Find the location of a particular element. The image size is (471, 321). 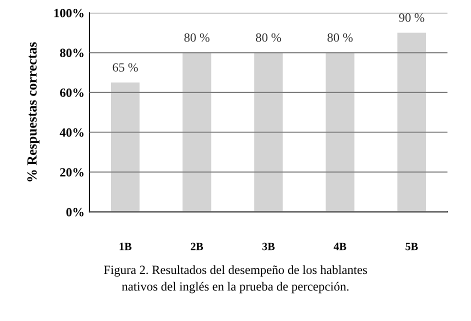

y-tick-label: 40% is located at coordinates (72, 132).